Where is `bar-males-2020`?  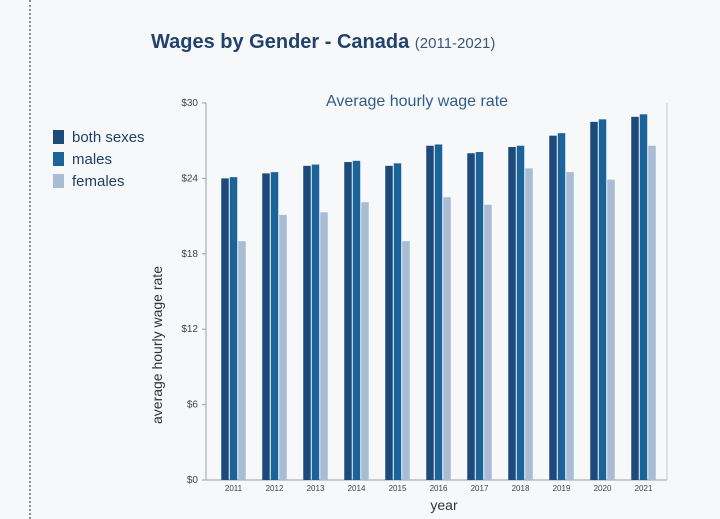 bar-males-2020 is located at coordinates (602, 299).